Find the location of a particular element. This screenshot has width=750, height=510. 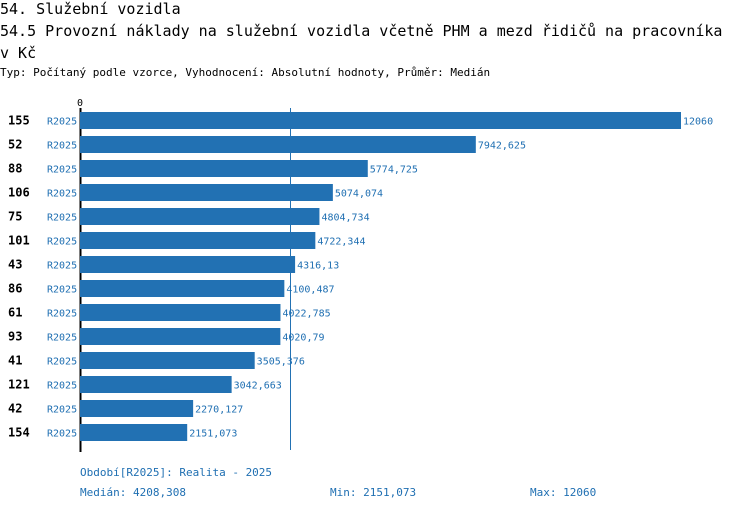

row-id-label: 61 is located at coordinates (15, 313).